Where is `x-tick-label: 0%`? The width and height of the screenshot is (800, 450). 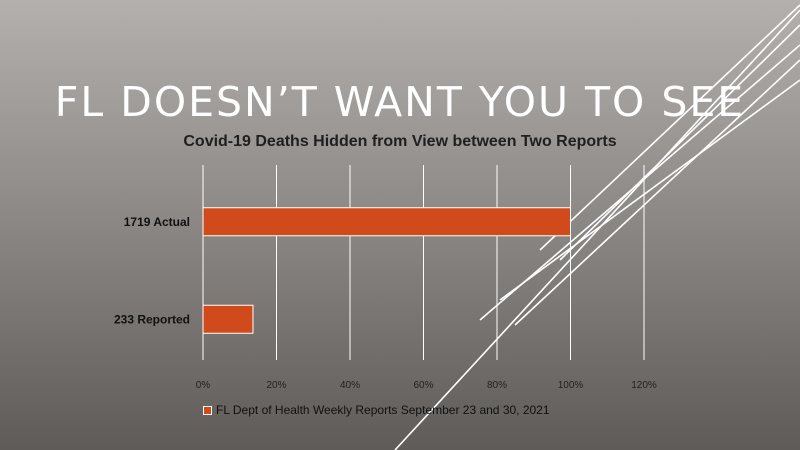 x-tick-label: 0% is located at coordinates (203, 385).